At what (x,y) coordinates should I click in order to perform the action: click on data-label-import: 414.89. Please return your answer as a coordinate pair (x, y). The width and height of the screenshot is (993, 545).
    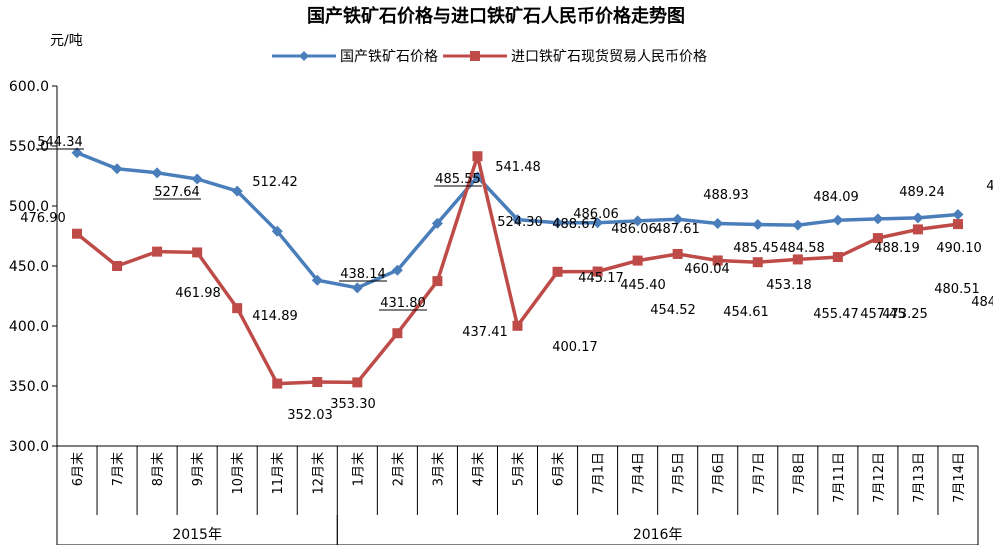
    Looking at the image, I should click on (275, 316).